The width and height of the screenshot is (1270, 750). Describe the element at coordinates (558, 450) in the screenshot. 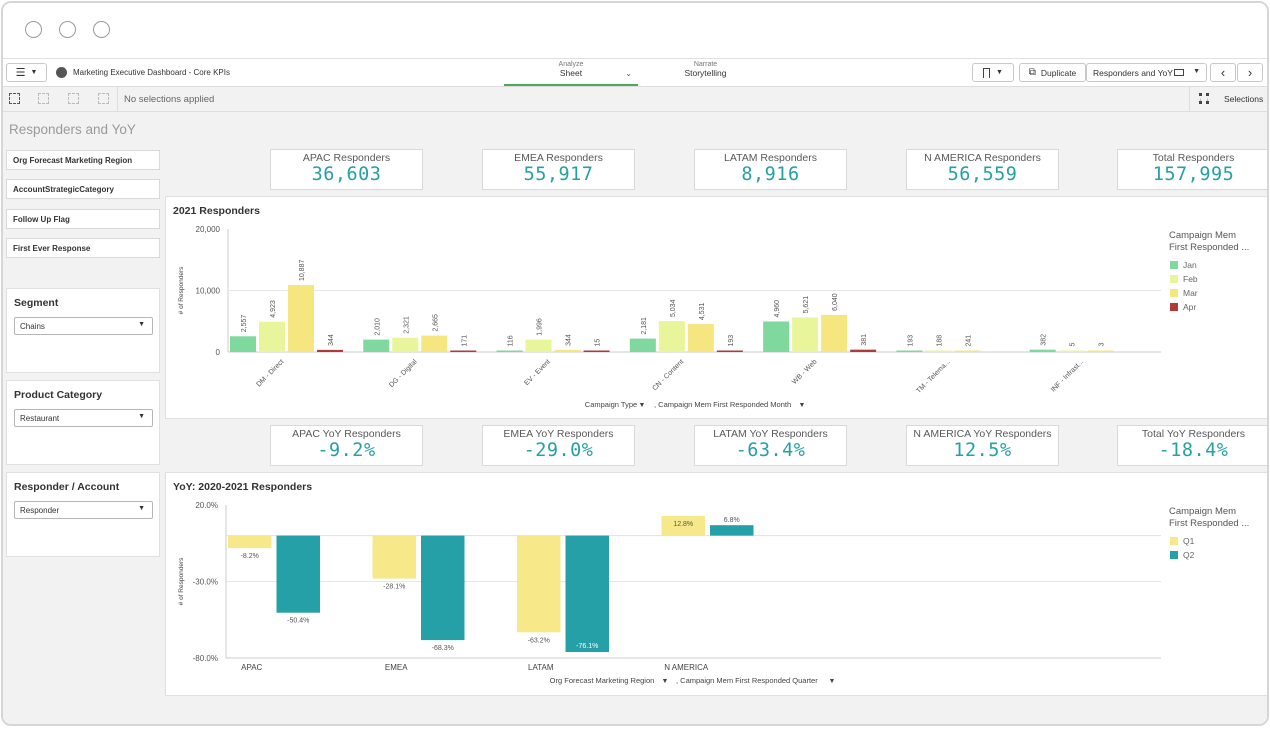

I see `kpi-value: -29.0%` at that location.